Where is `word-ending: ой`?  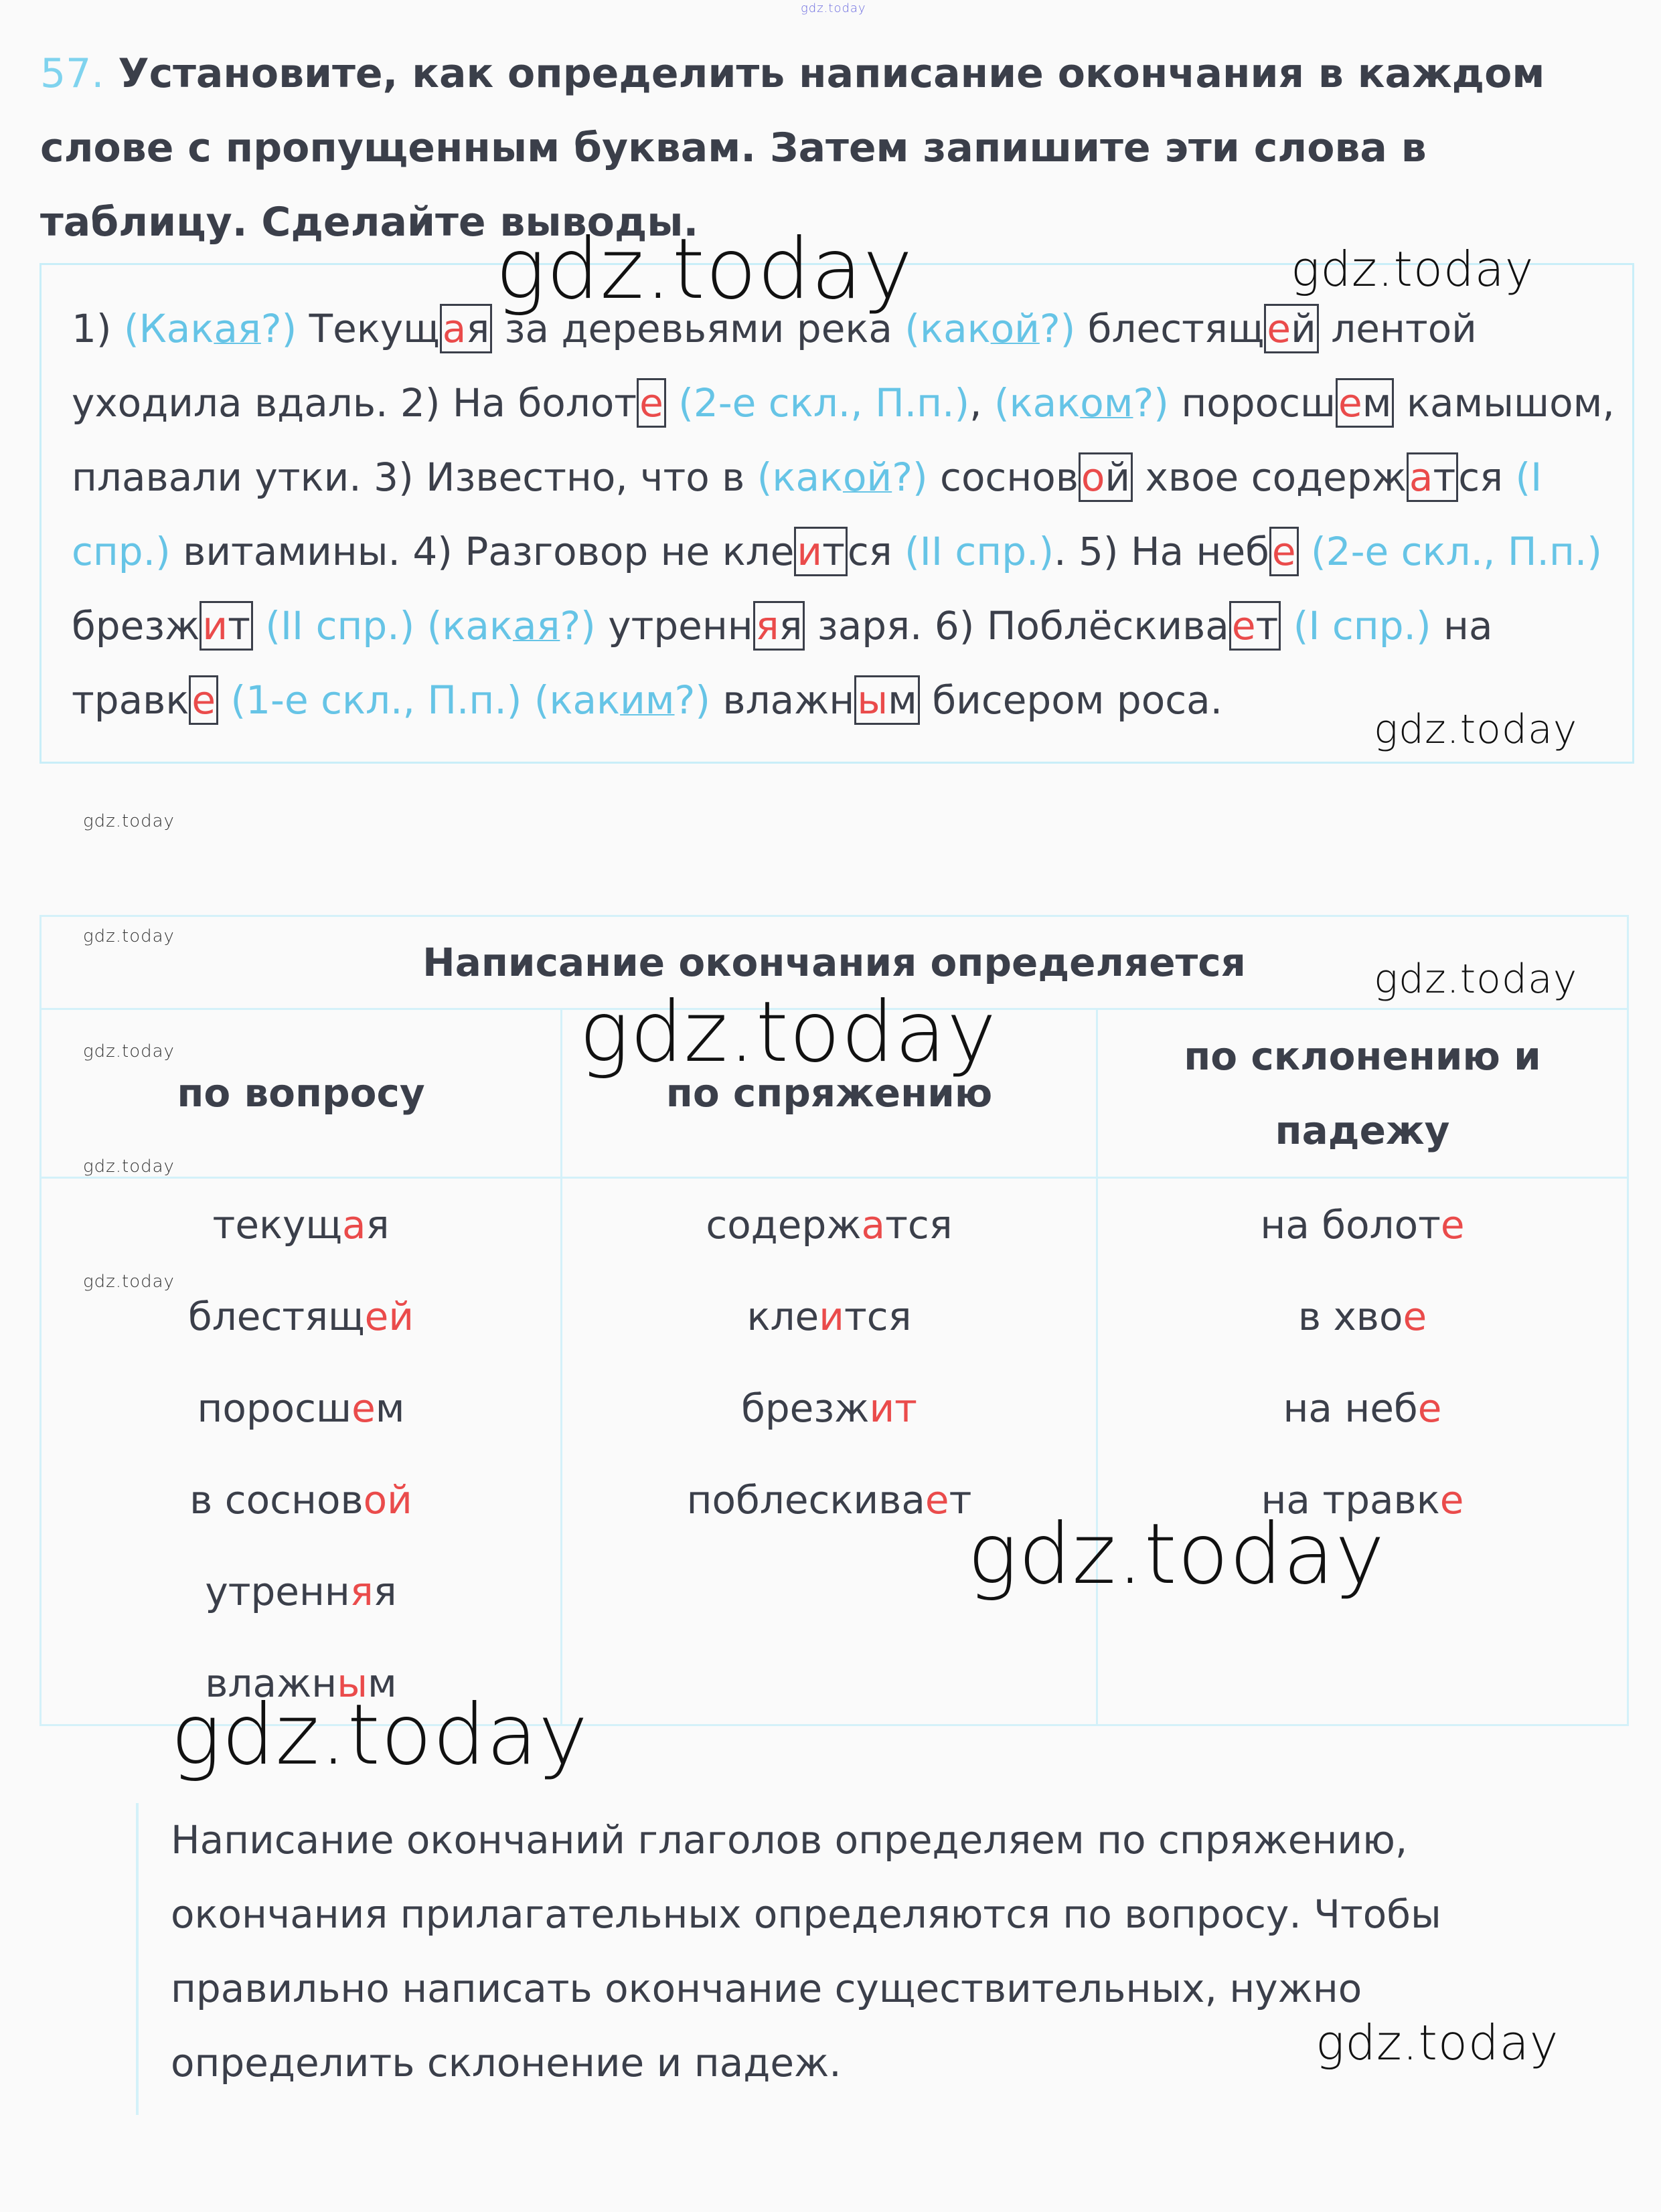 word-ending: ой is located at coordinates (387, 1500).